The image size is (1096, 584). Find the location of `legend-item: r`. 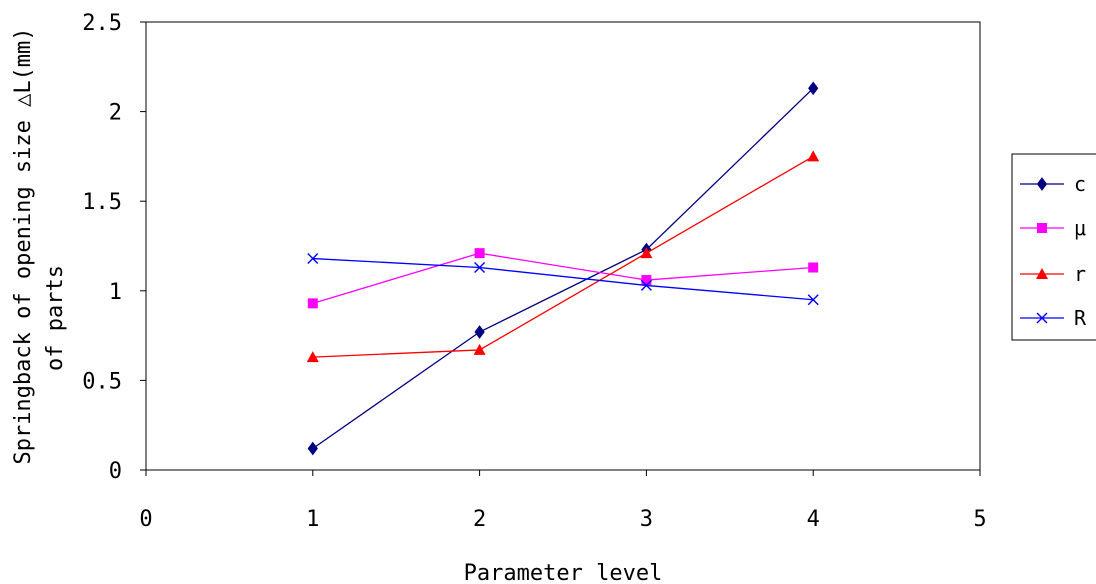

legend-item: r is located at coordinates (1053, 274).